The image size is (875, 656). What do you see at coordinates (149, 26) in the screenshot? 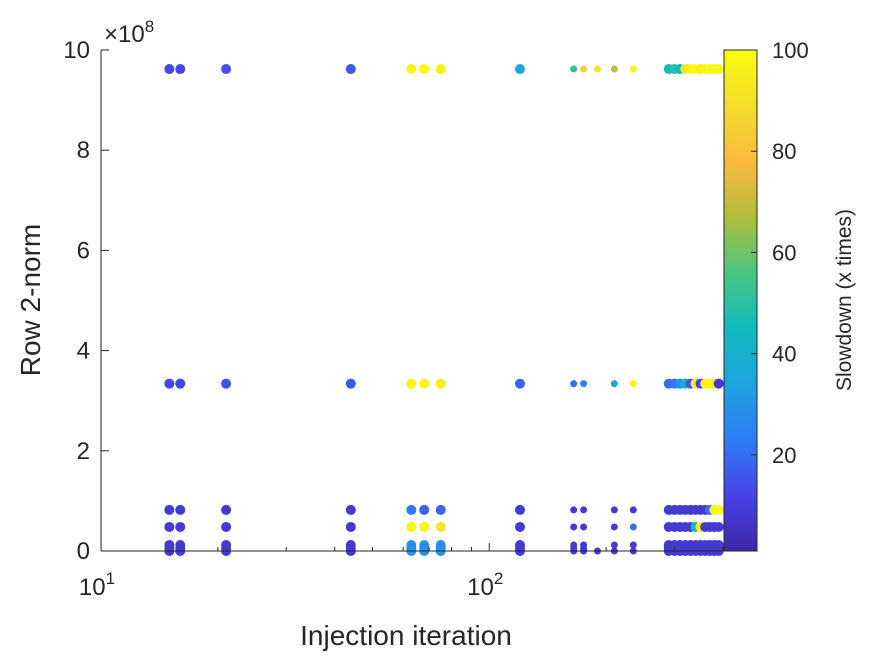
I see `y-multiplier-exponent: 8` at bounding box center [149, 26].